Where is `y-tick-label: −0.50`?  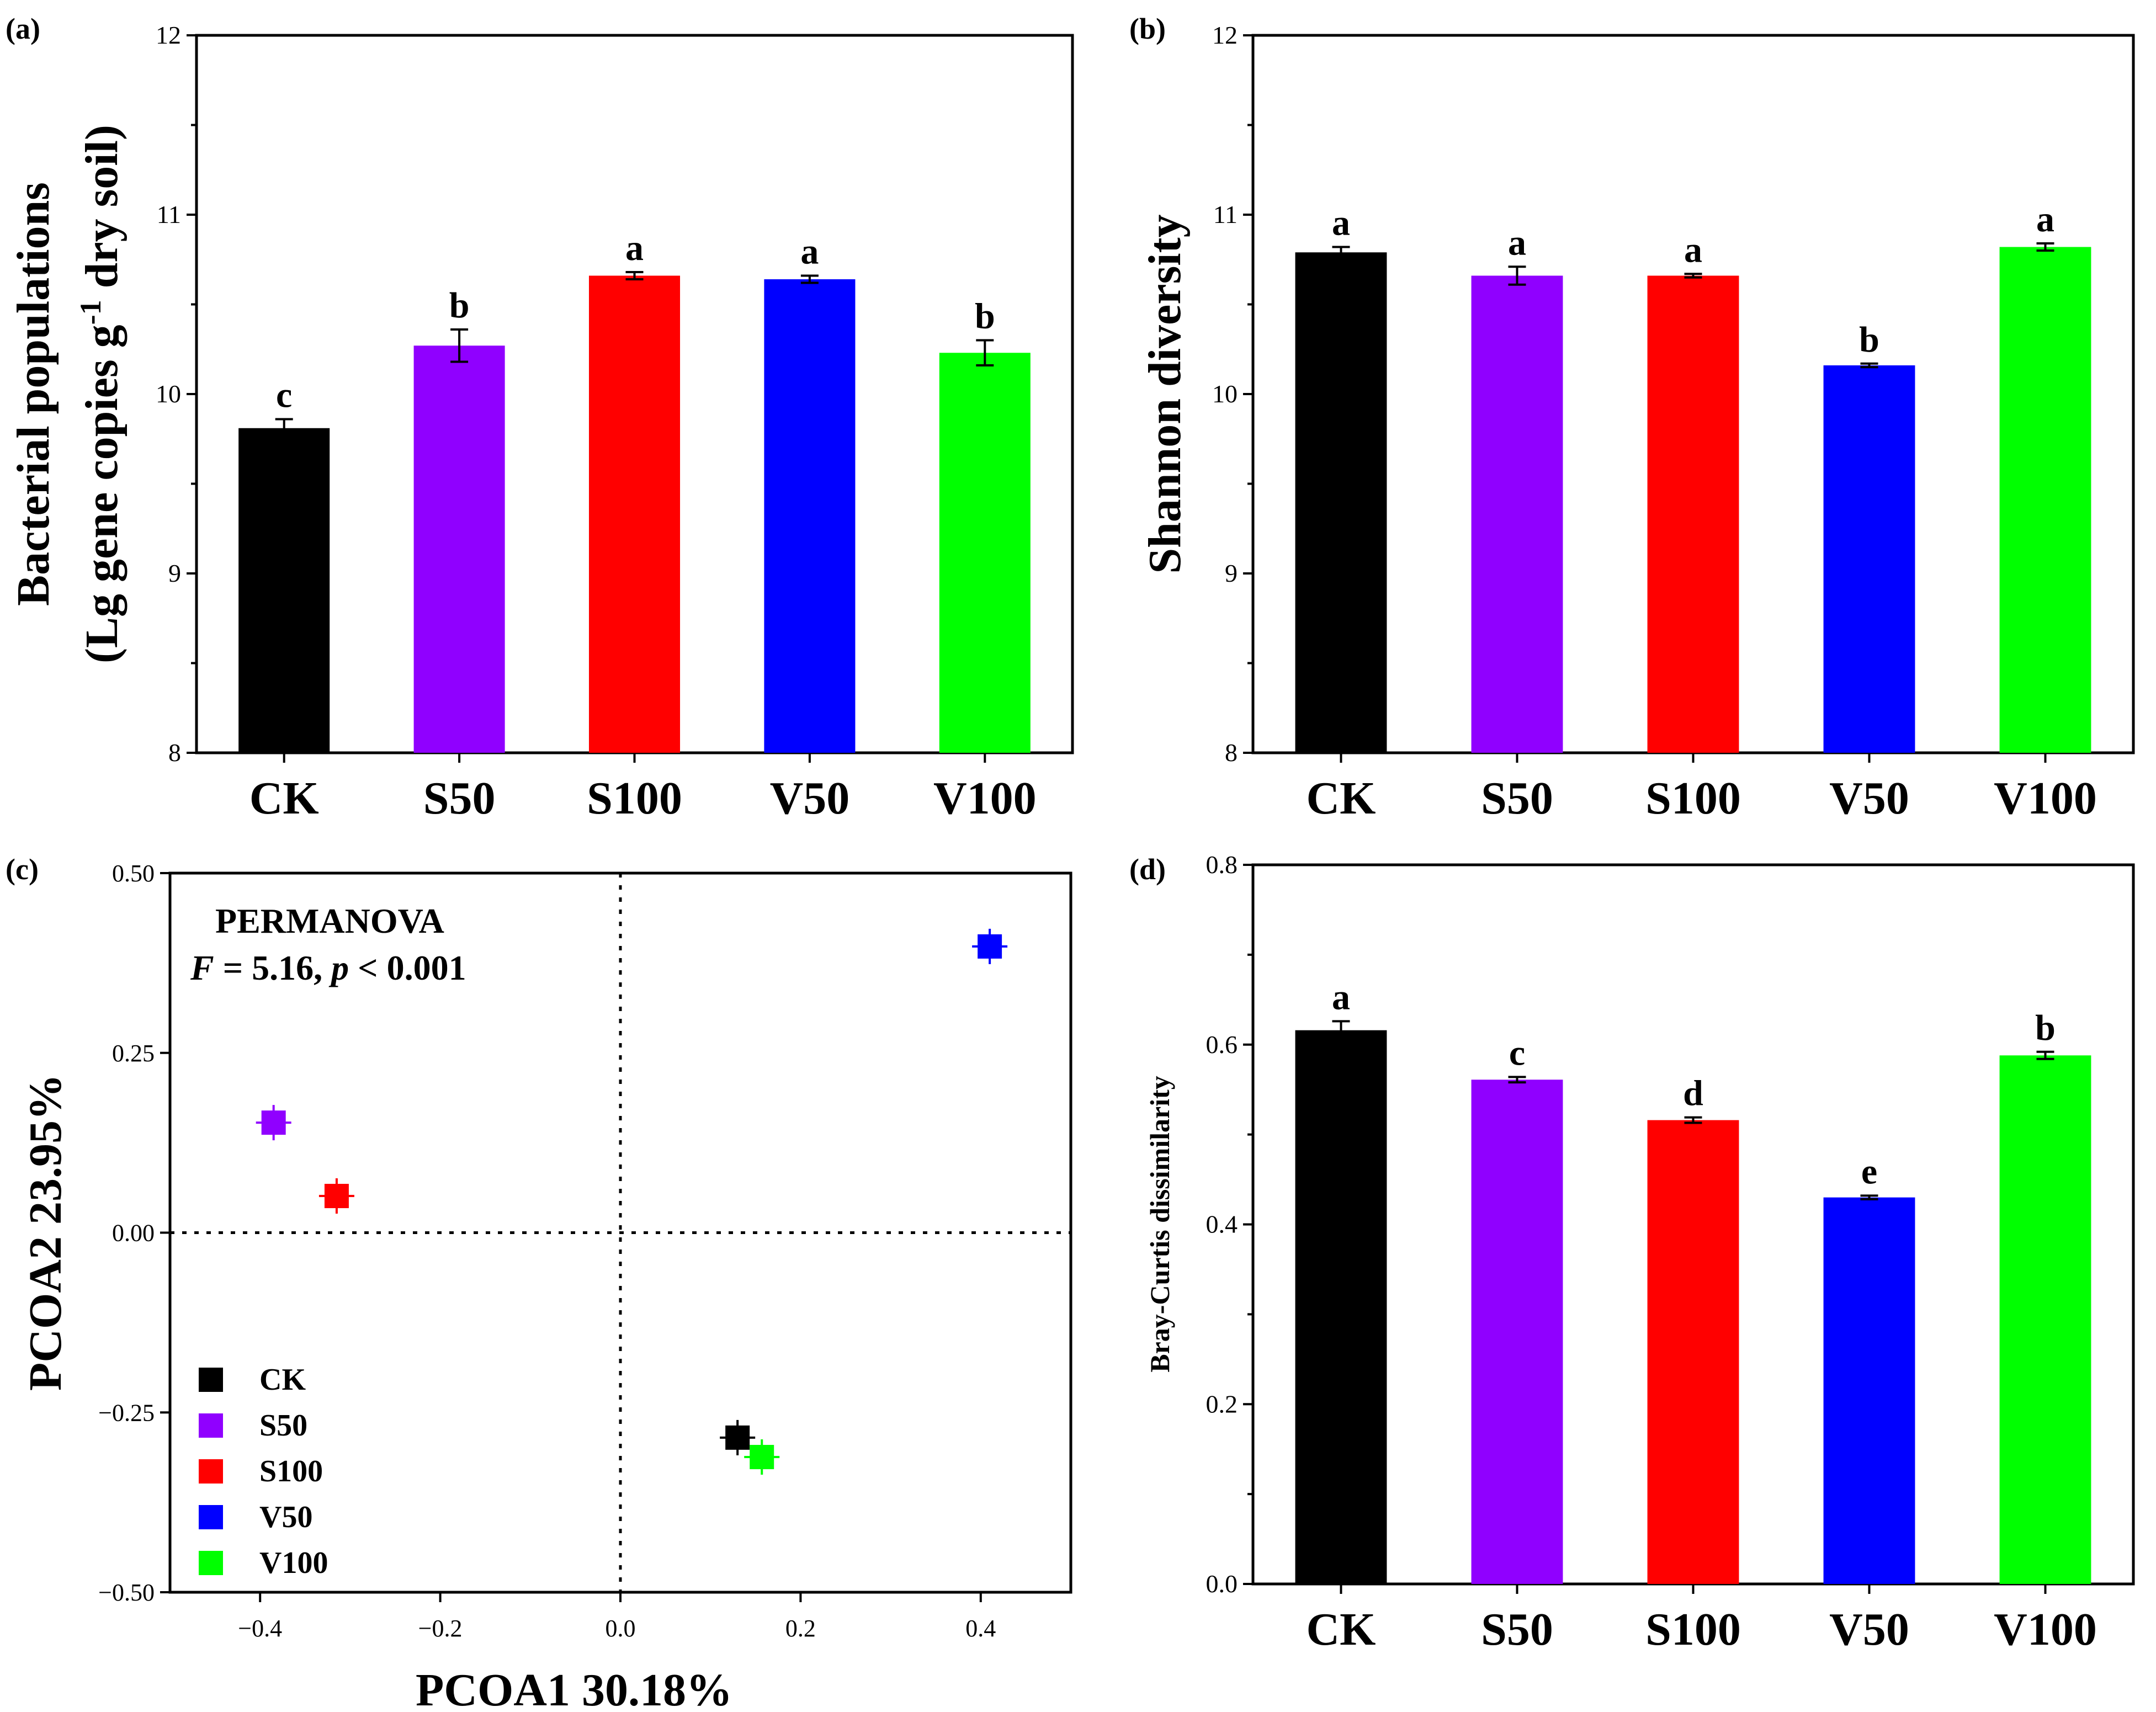
y-tick-label: −0.50 is located at coordinates (126, 1592).